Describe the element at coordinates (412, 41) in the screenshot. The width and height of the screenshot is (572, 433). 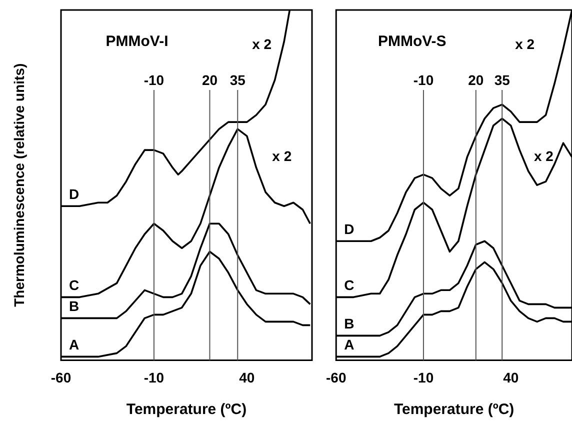
I see `text: PMMoV-S` at that location.